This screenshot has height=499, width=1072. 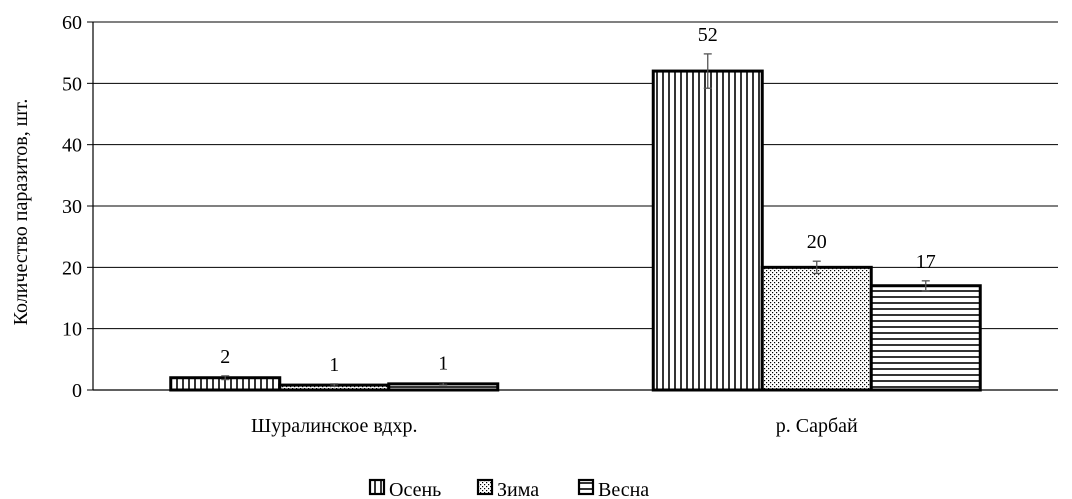 I want to click on y-tick-label: 30, so click(x=72, y=207).